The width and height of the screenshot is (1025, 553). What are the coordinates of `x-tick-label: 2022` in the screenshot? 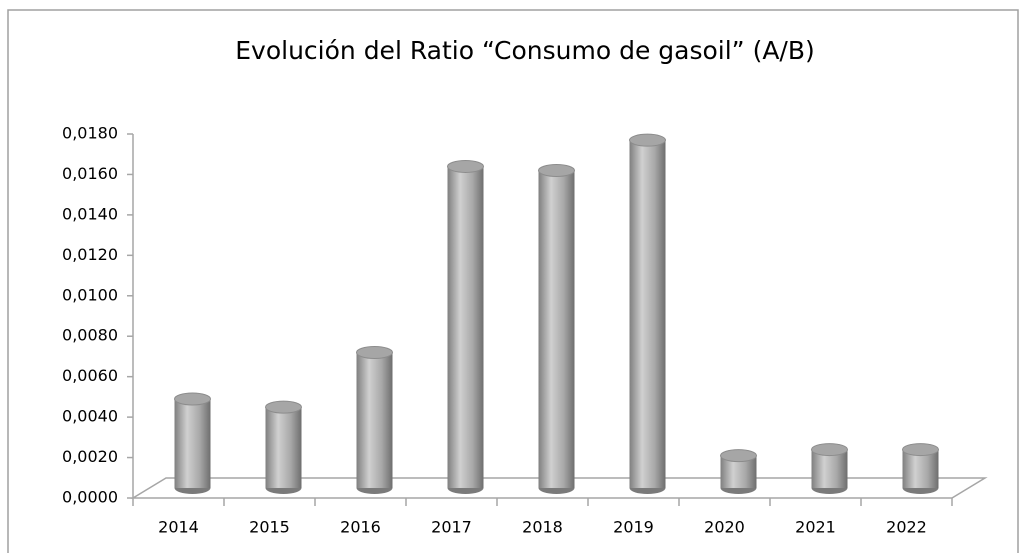 It's located at (906, 527).